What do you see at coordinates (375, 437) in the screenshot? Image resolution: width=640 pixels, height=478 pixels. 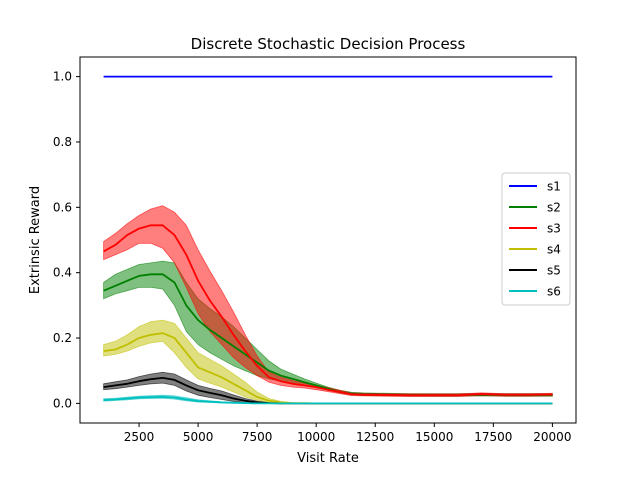 I see `x-tick-label: 12500` at bounding box center [375, 437].